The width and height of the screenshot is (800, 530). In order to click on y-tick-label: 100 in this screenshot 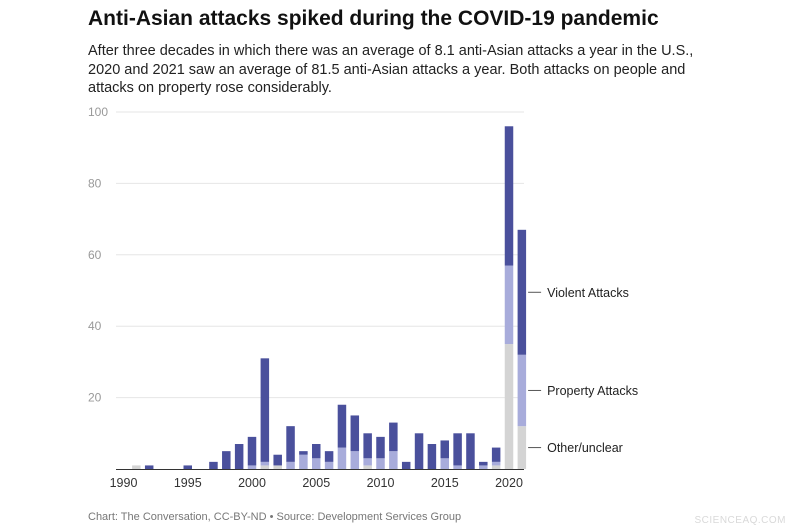, I will do `click(98, 112)`.